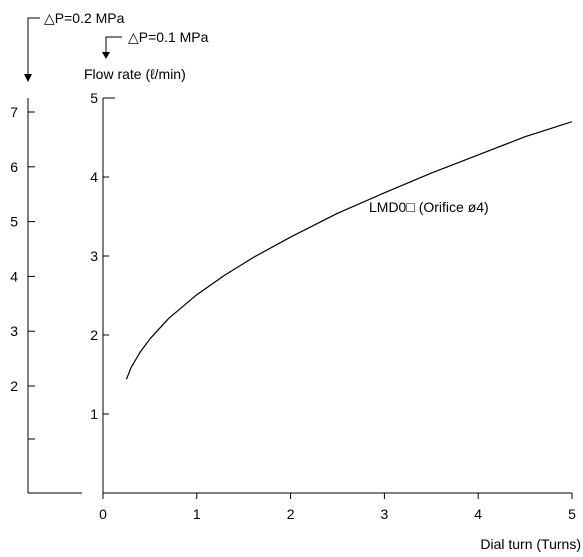  I want to click on secondary-y-tick-label: 6, so click(14, 167).